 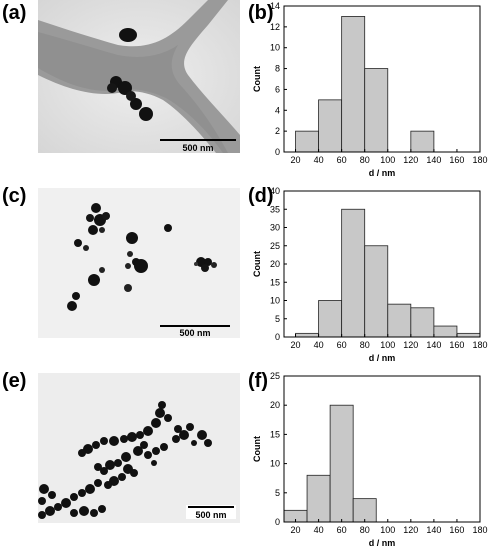 What do you see at coordinates (275, 282) in the screenshot?
I see `chart-d-ytick-label-3: 15` at bounding box center [275, 282].